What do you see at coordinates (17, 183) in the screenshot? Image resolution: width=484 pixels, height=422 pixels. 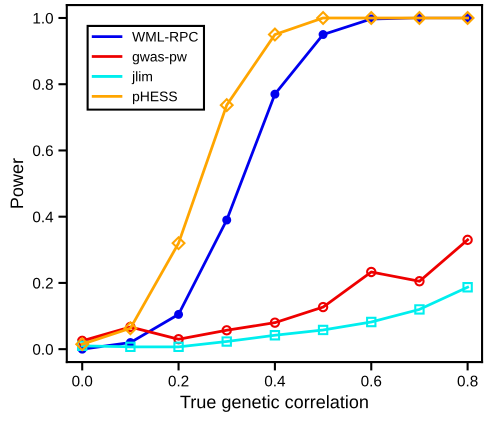 I see `y-axis-title: Power` at bounding box center [17, 183].